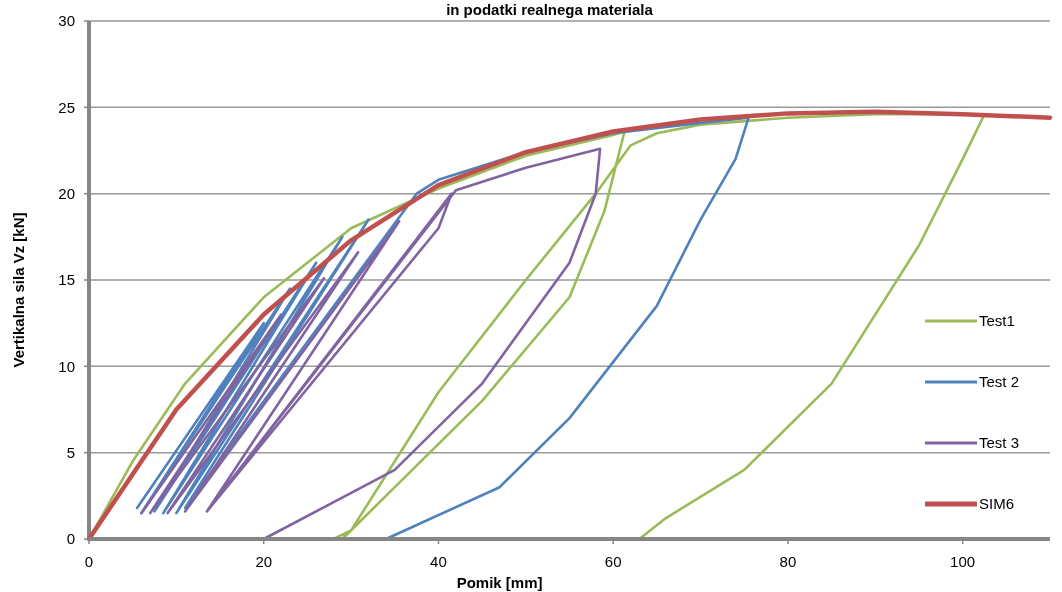 The height and width of the screenshot is (592, 1062). Describe the element at coordinates (66, 366) in the screenshot. I see `y-tick-label: 10` at that location.